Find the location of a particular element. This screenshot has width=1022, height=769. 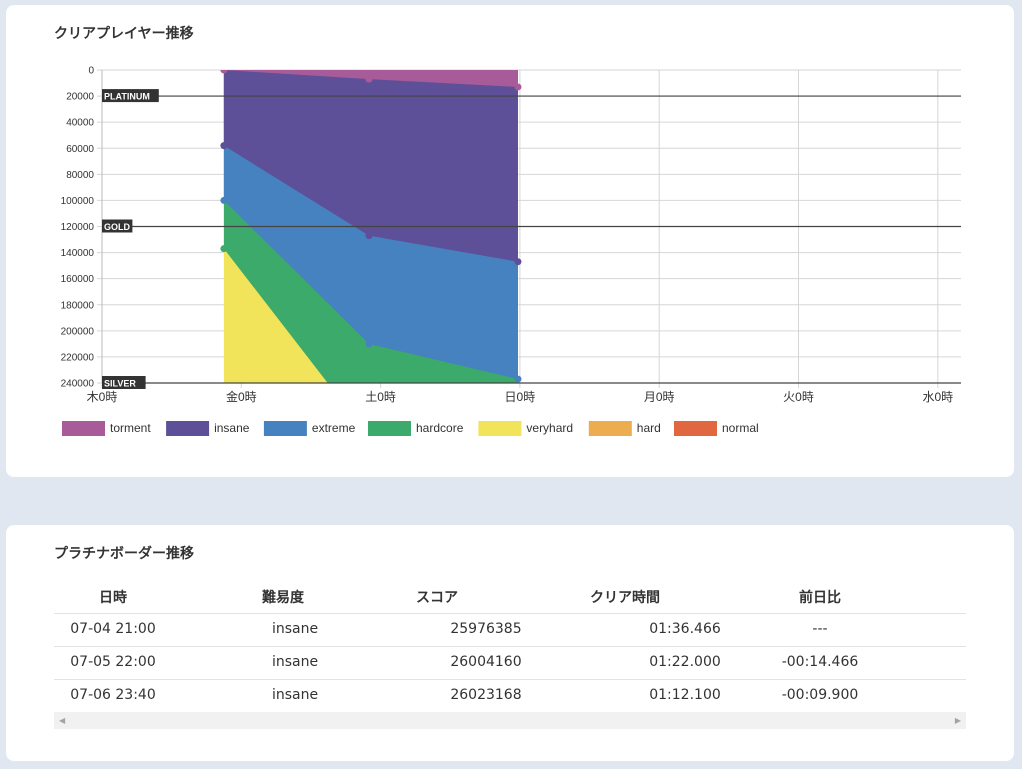

y-tick-label: 160000 is located at coordinates (78, 279).